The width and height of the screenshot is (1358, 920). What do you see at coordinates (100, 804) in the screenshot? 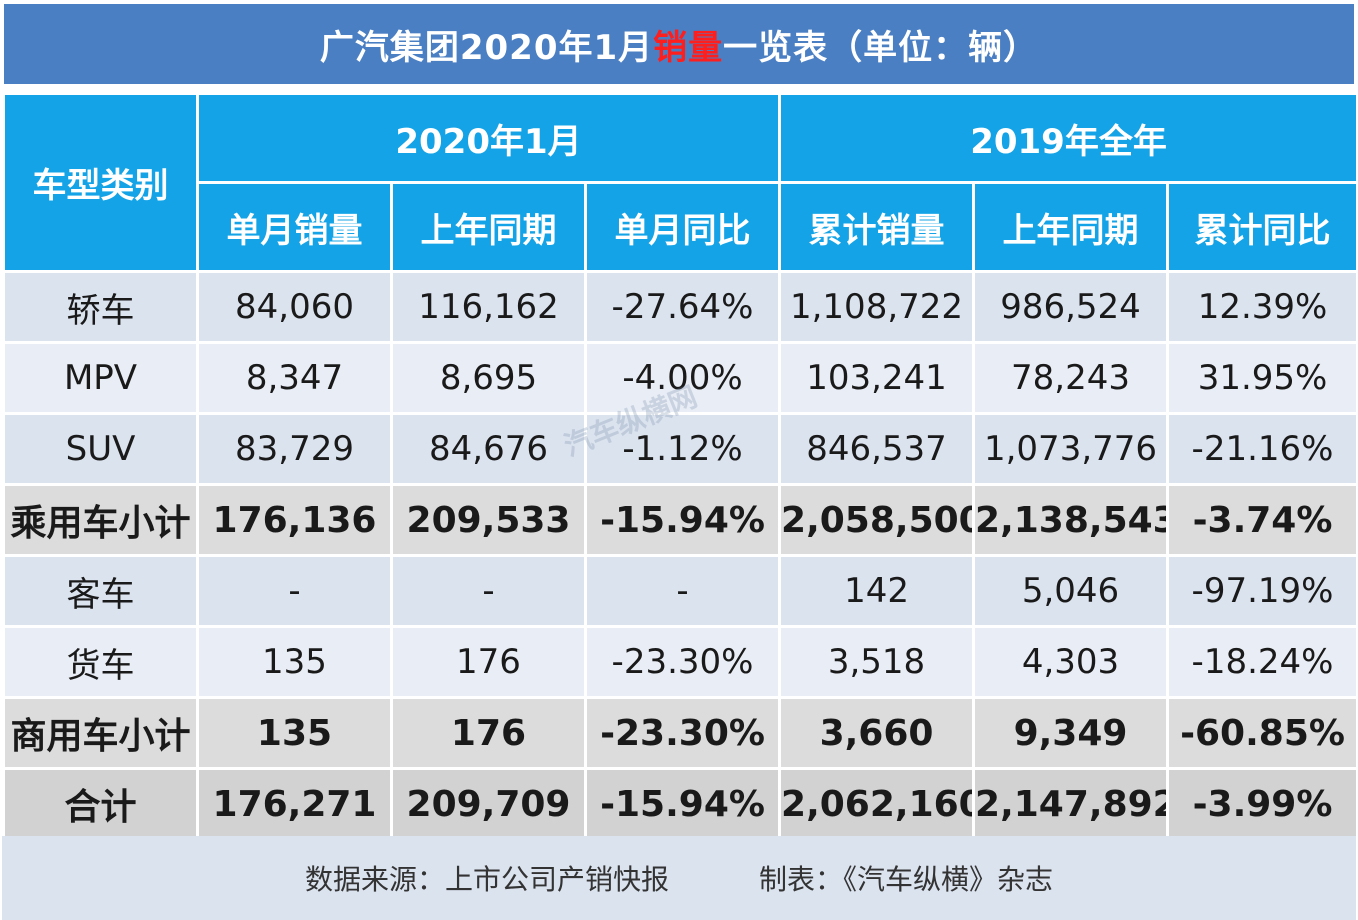
I see `row-label: 合计` at bounding box center [100, 804].